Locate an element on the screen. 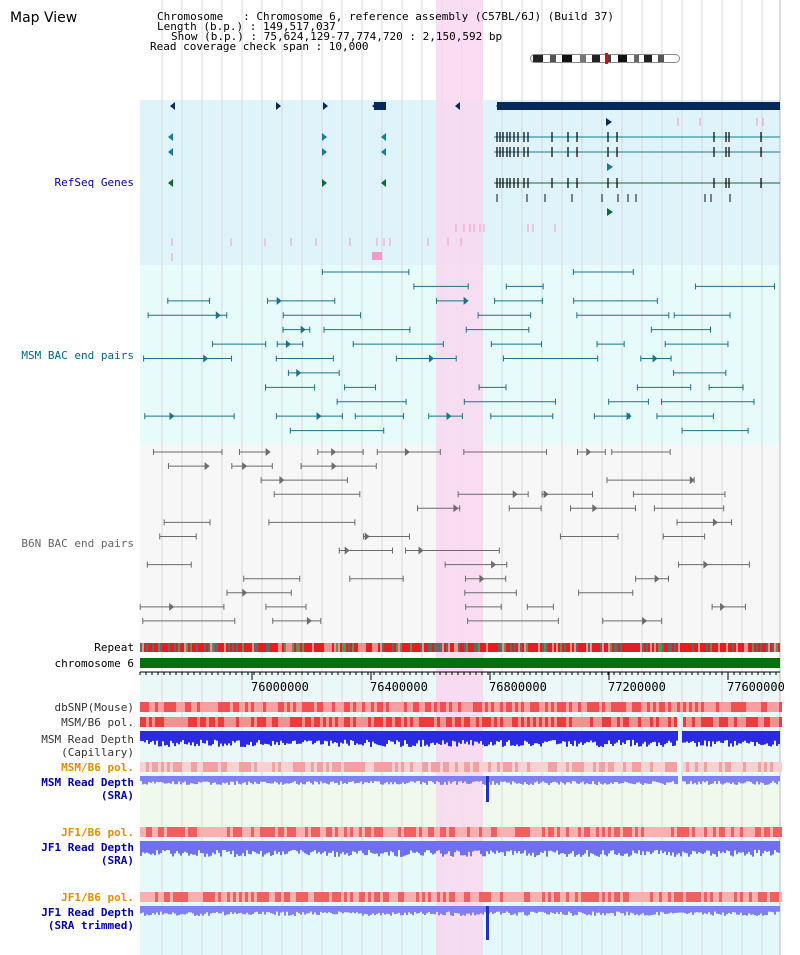  jf1-b6-pol-trim-label: JF1/B6 pol. is located at coordinates (97, 897).